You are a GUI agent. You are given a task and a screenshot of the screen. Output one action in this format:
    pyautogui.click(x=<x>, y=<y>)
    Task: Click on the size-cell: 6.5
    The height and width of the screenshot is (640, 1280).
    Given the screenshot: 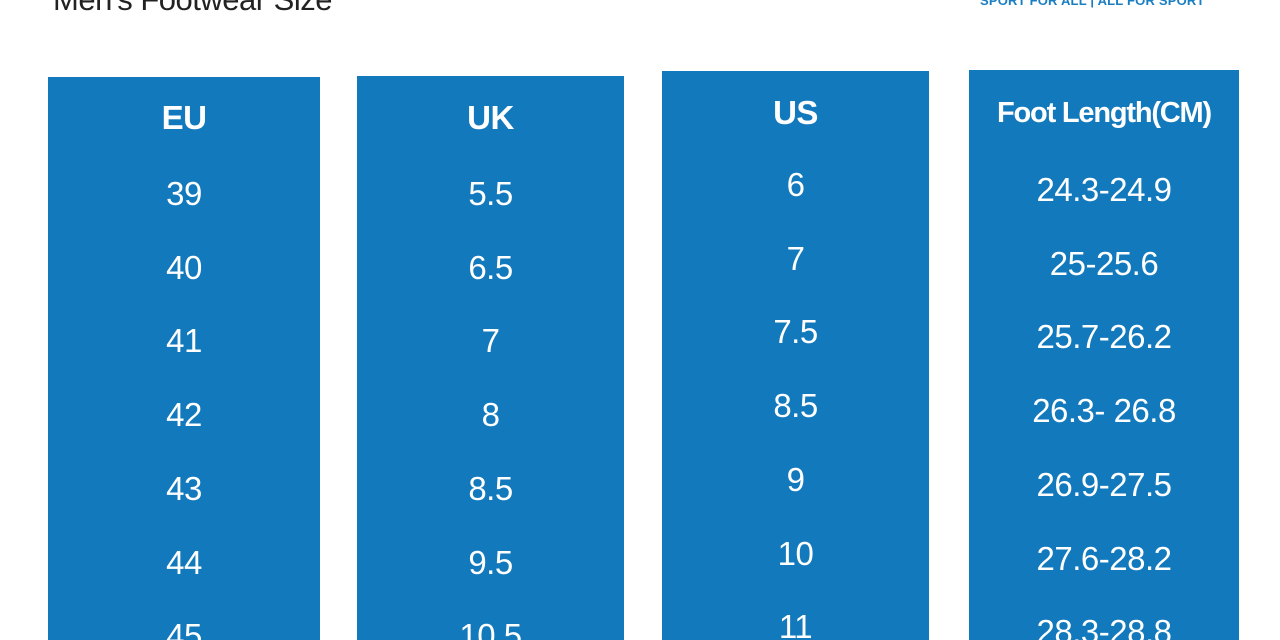 What is the action you would take?
    pyautogui.click(x=490, y=267)
    